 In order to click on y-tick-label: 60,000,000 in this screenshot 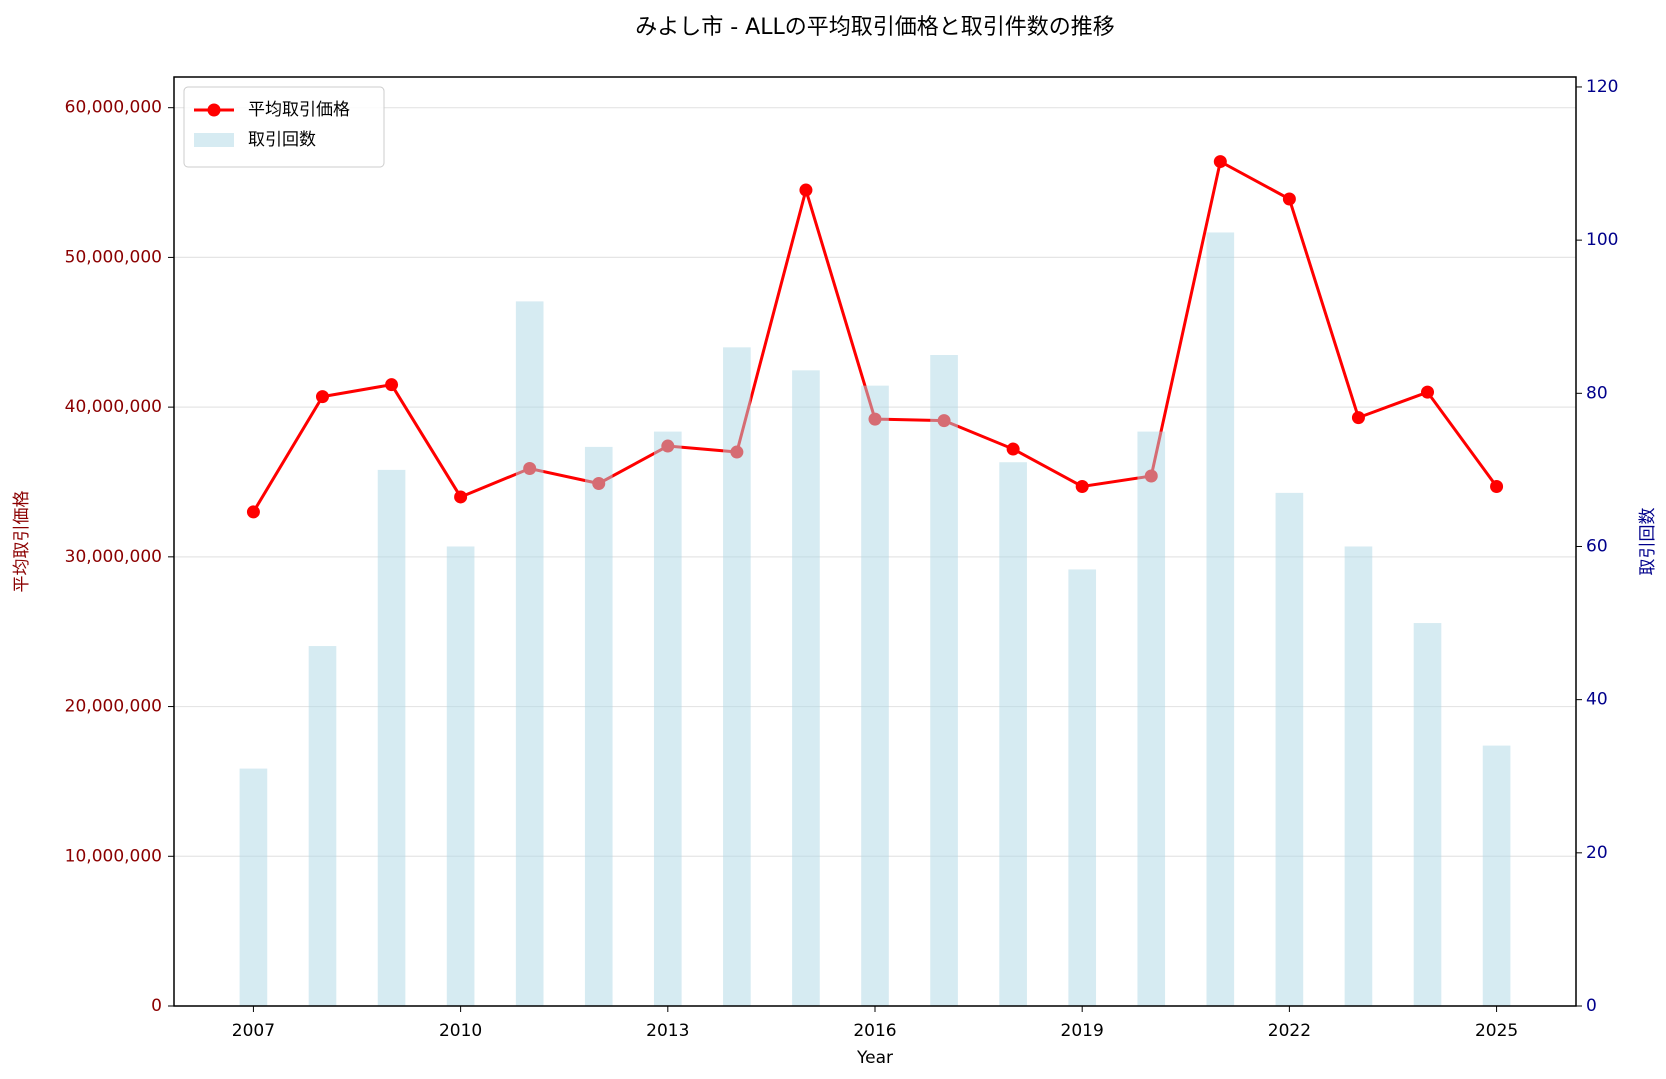, I will do `click(113, 108)`.